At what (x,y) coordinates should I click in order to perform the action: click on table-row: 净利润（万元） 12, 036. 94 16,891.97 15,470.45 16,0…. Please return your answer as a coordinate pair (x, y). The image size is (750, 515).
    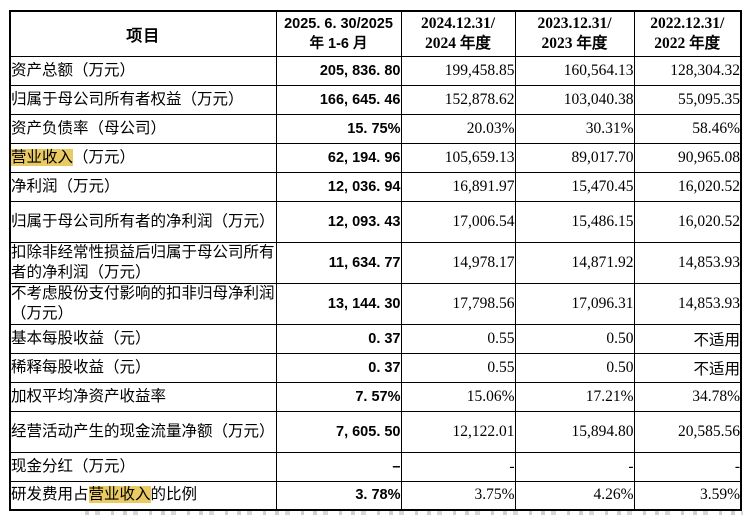
    Looking at the image, I should click on (375, 186).